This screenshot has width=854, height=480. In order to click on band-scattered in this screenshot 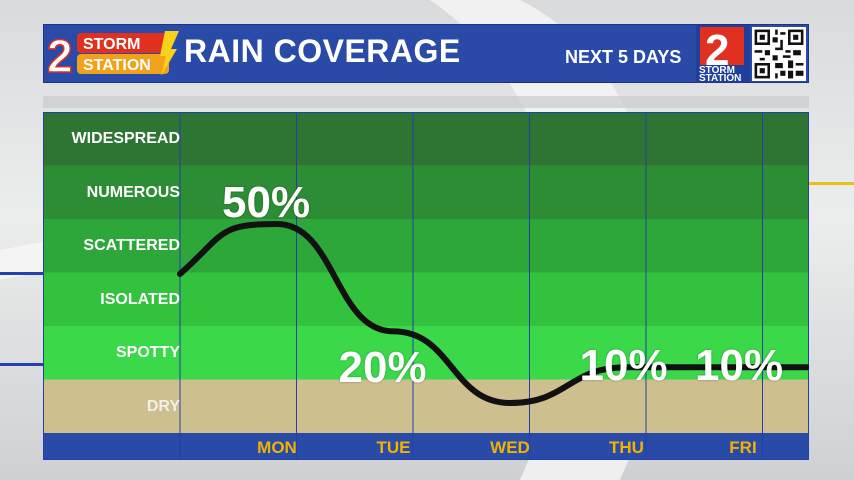, I will do `click(426, 246)`.